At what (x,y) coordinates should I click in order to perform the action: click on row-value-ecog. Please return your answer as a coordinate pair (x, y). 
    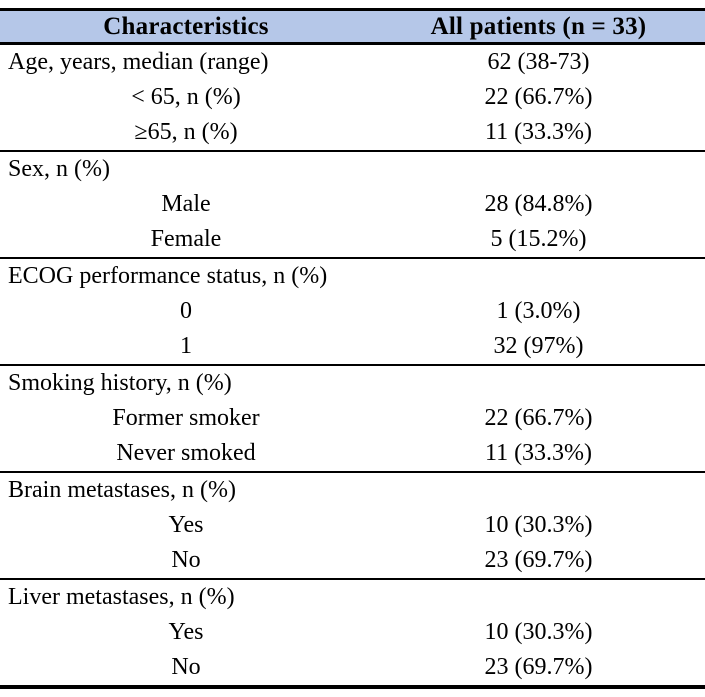
    Looking at the image, I should click on (538, 275).